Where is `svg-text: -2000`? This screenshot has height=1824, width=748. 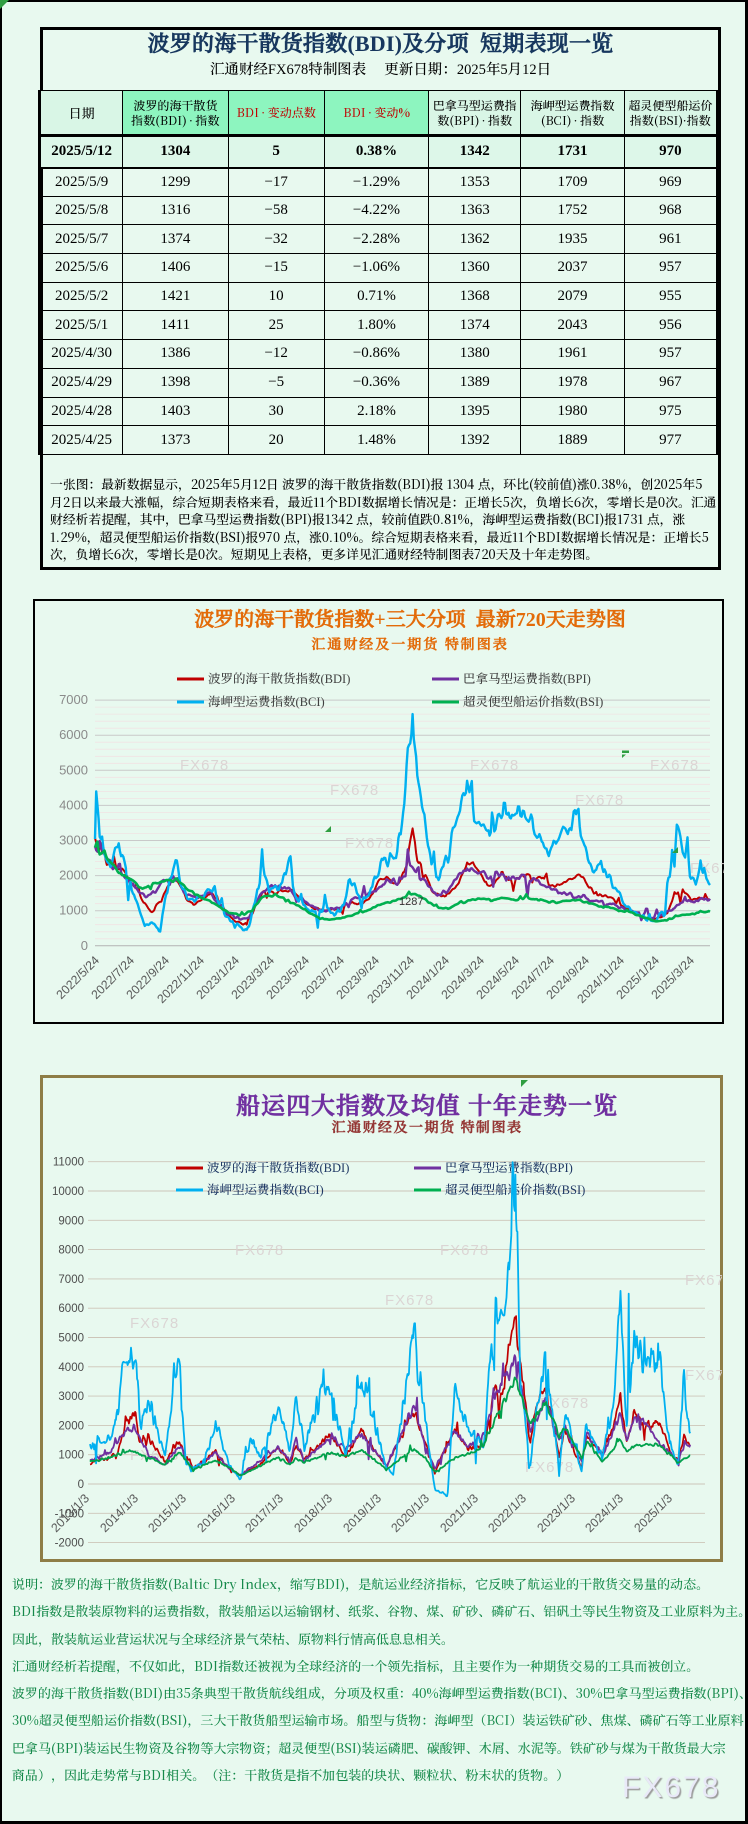 svg-text: -2000 is located at coordinates (69, 1544).